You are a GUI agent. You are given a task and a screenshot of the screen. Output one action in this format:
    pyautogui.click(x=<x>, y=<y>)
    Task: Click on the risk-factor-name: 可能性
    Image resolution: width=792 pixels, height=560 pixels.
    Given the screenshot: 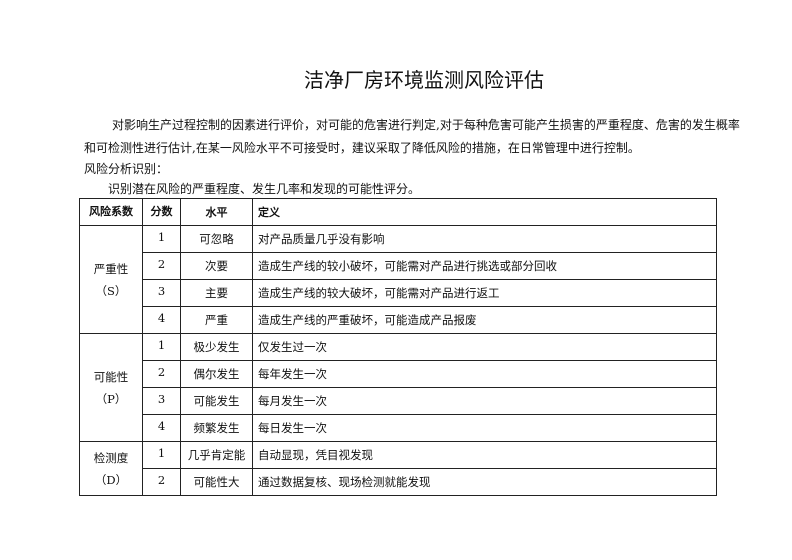 What is the action you would take?
    pyautogui.click(x=111, y=376)
    